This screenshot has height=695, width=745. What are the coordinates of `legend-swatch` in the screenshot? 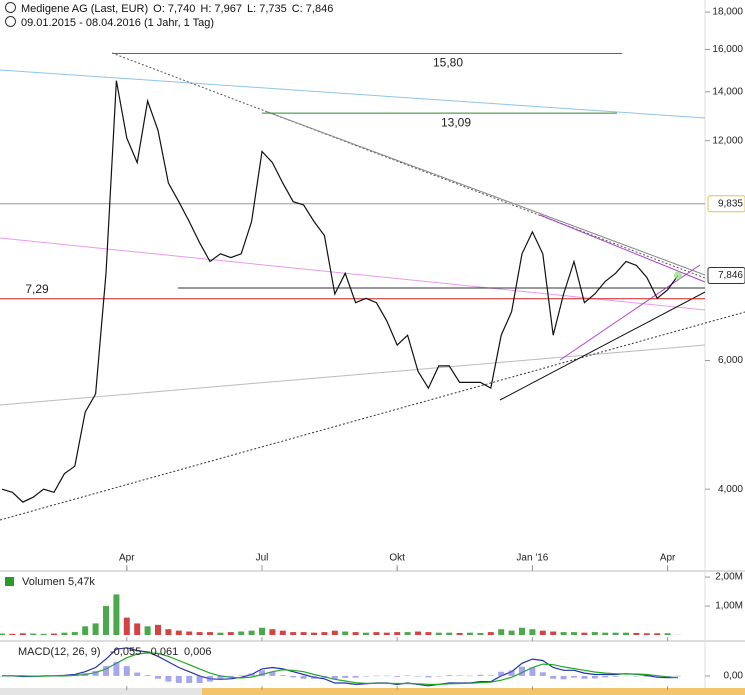 It's located at (9, 581).